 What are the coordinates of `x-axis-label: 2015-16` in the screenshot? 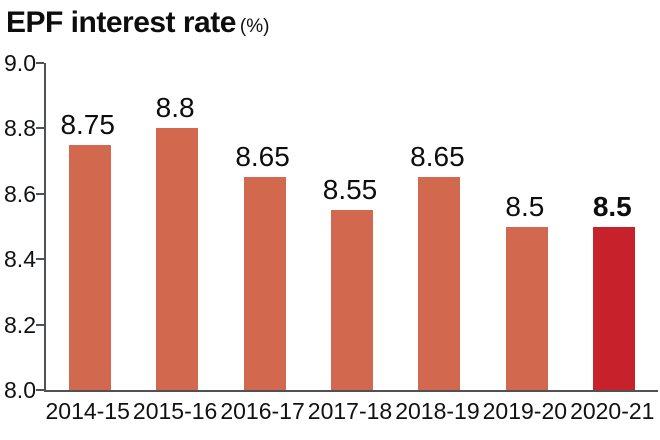 It's located at (175, 411).